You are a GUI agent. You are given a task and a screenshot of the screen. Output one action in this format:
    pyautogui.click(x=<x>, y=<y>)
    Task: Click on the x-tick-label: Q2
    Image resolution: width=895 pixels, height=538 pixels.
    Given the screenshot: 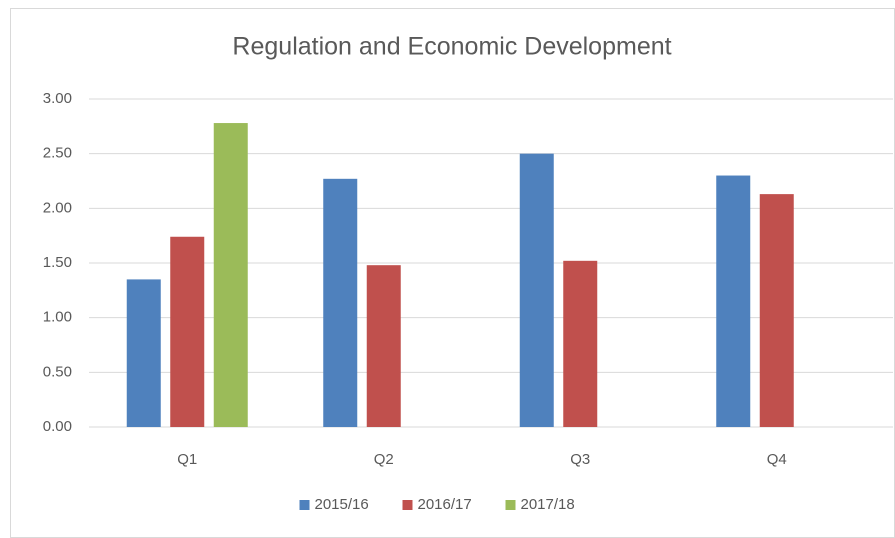 What is the action you would take?
    pyautogui.click(x=384, y=459)
    